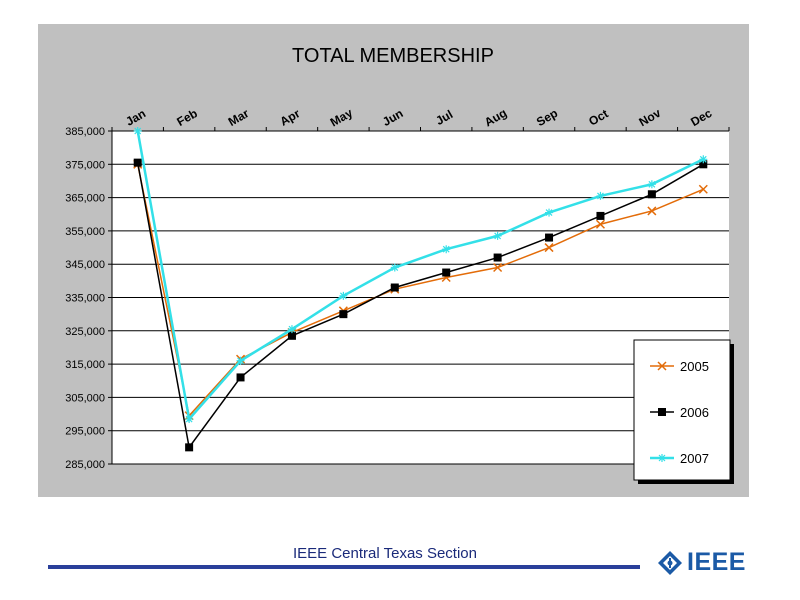  I want to click on ieee-diamond-icon, so click(670, 562).